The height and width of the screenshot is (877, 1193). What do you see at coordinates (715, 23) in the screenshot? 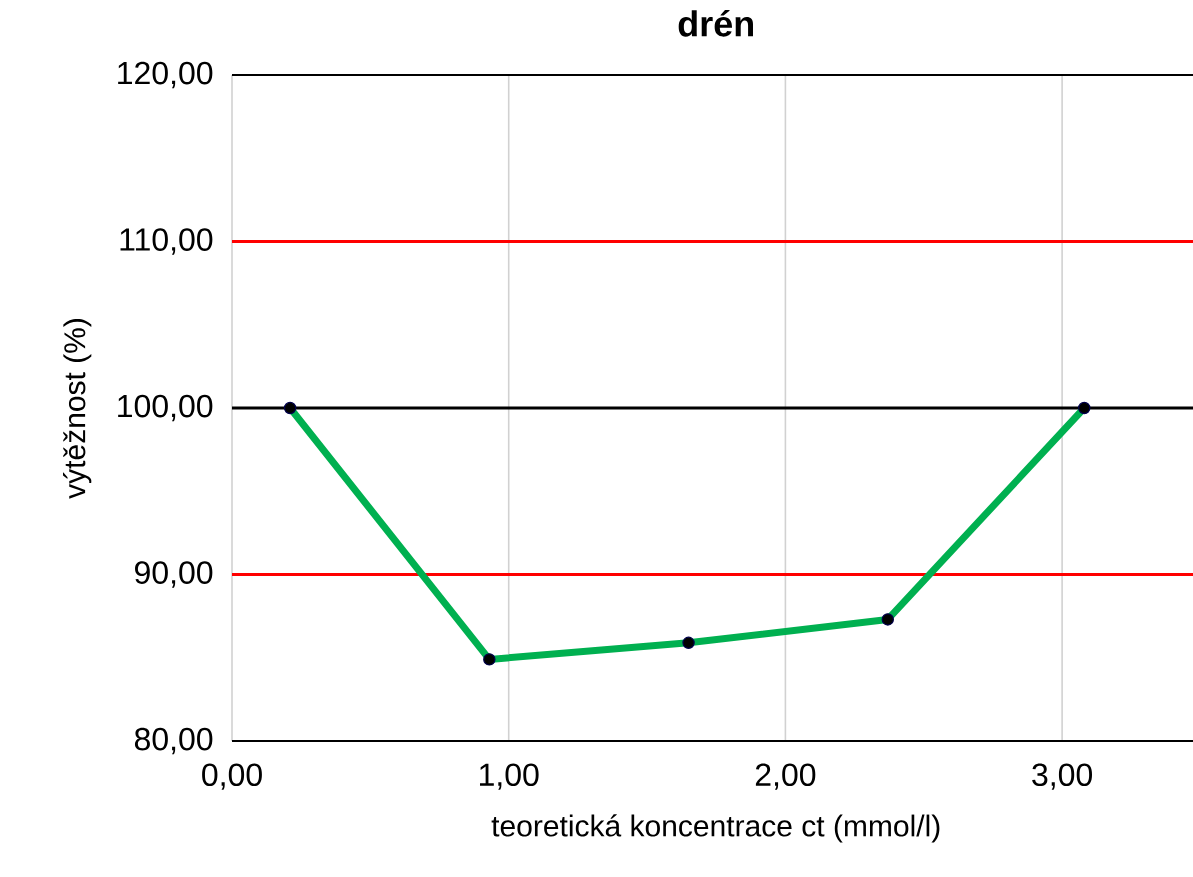
I see `chart-title: drén` at bounding box center [715, 23].